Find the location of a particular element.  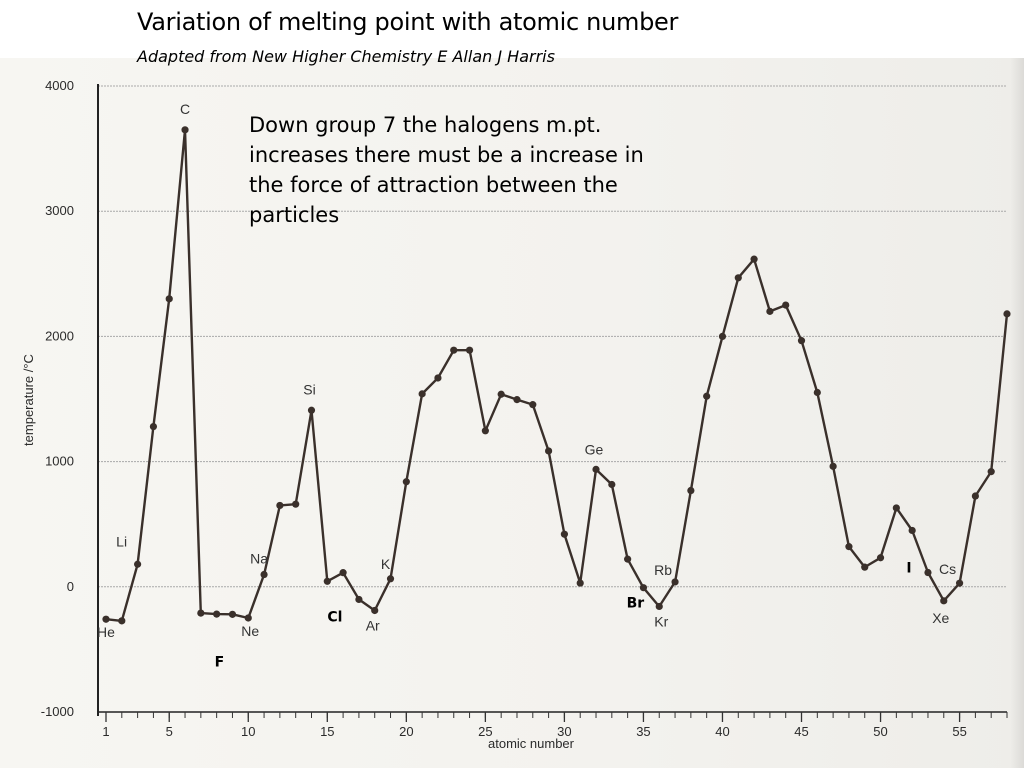

element-label: K is located at coordinates (386, 564).